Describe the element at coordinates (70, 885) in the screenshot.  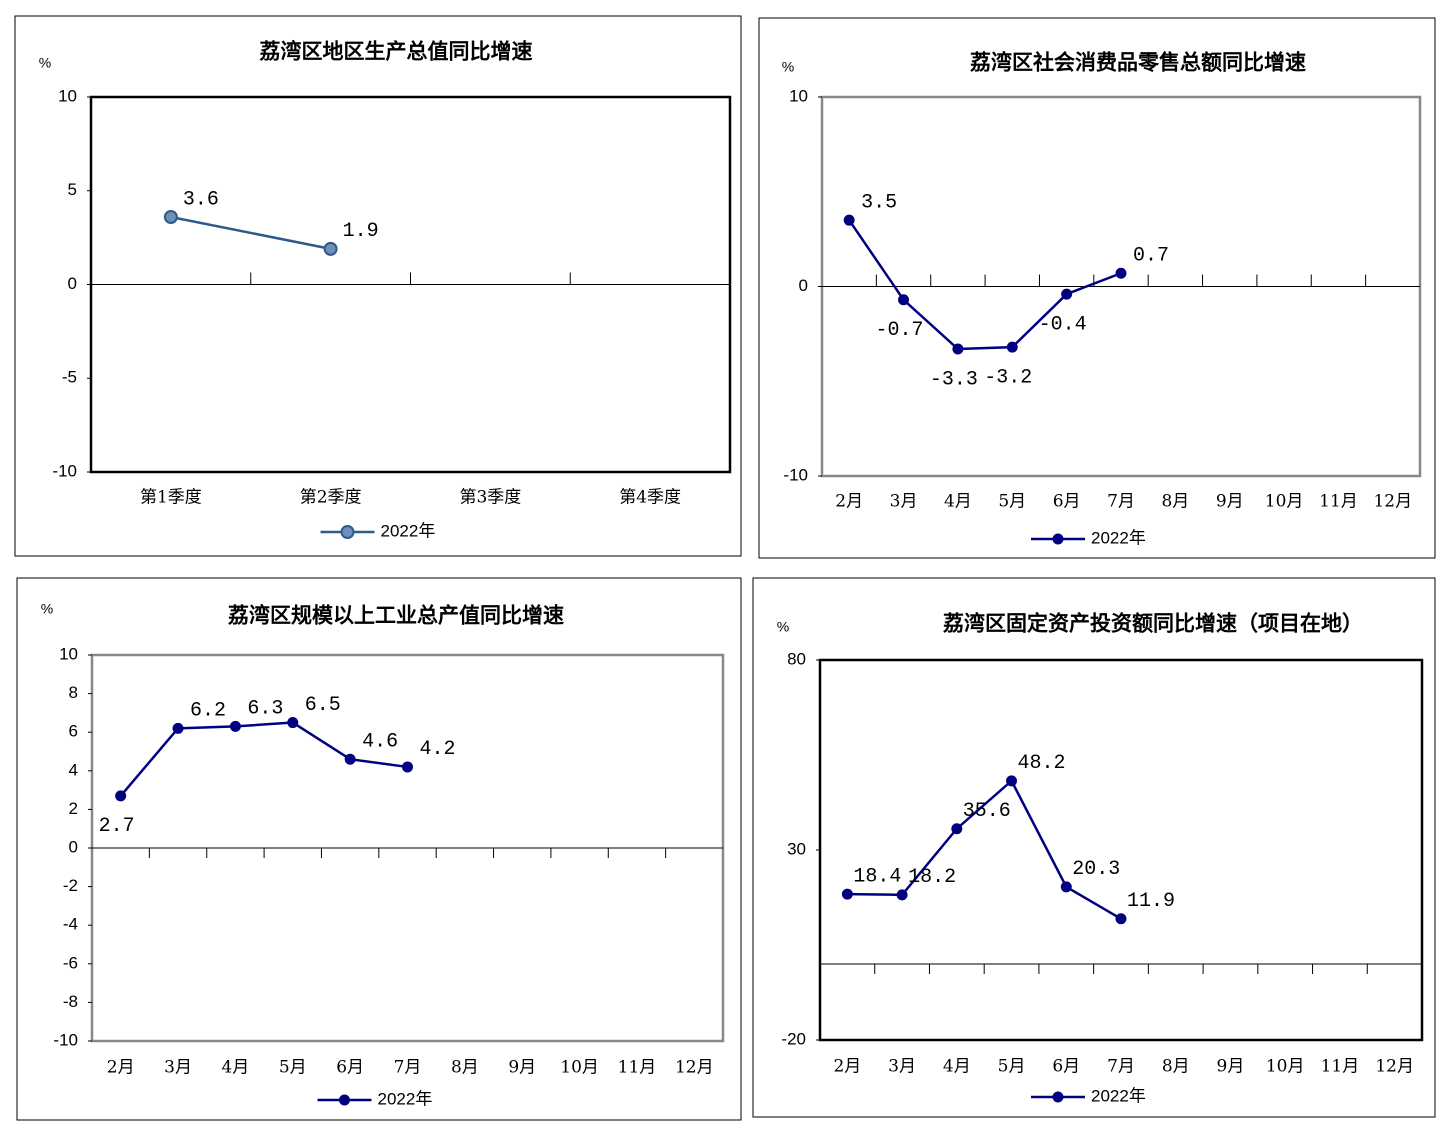
I see `y-tick-label: -2` at that location.